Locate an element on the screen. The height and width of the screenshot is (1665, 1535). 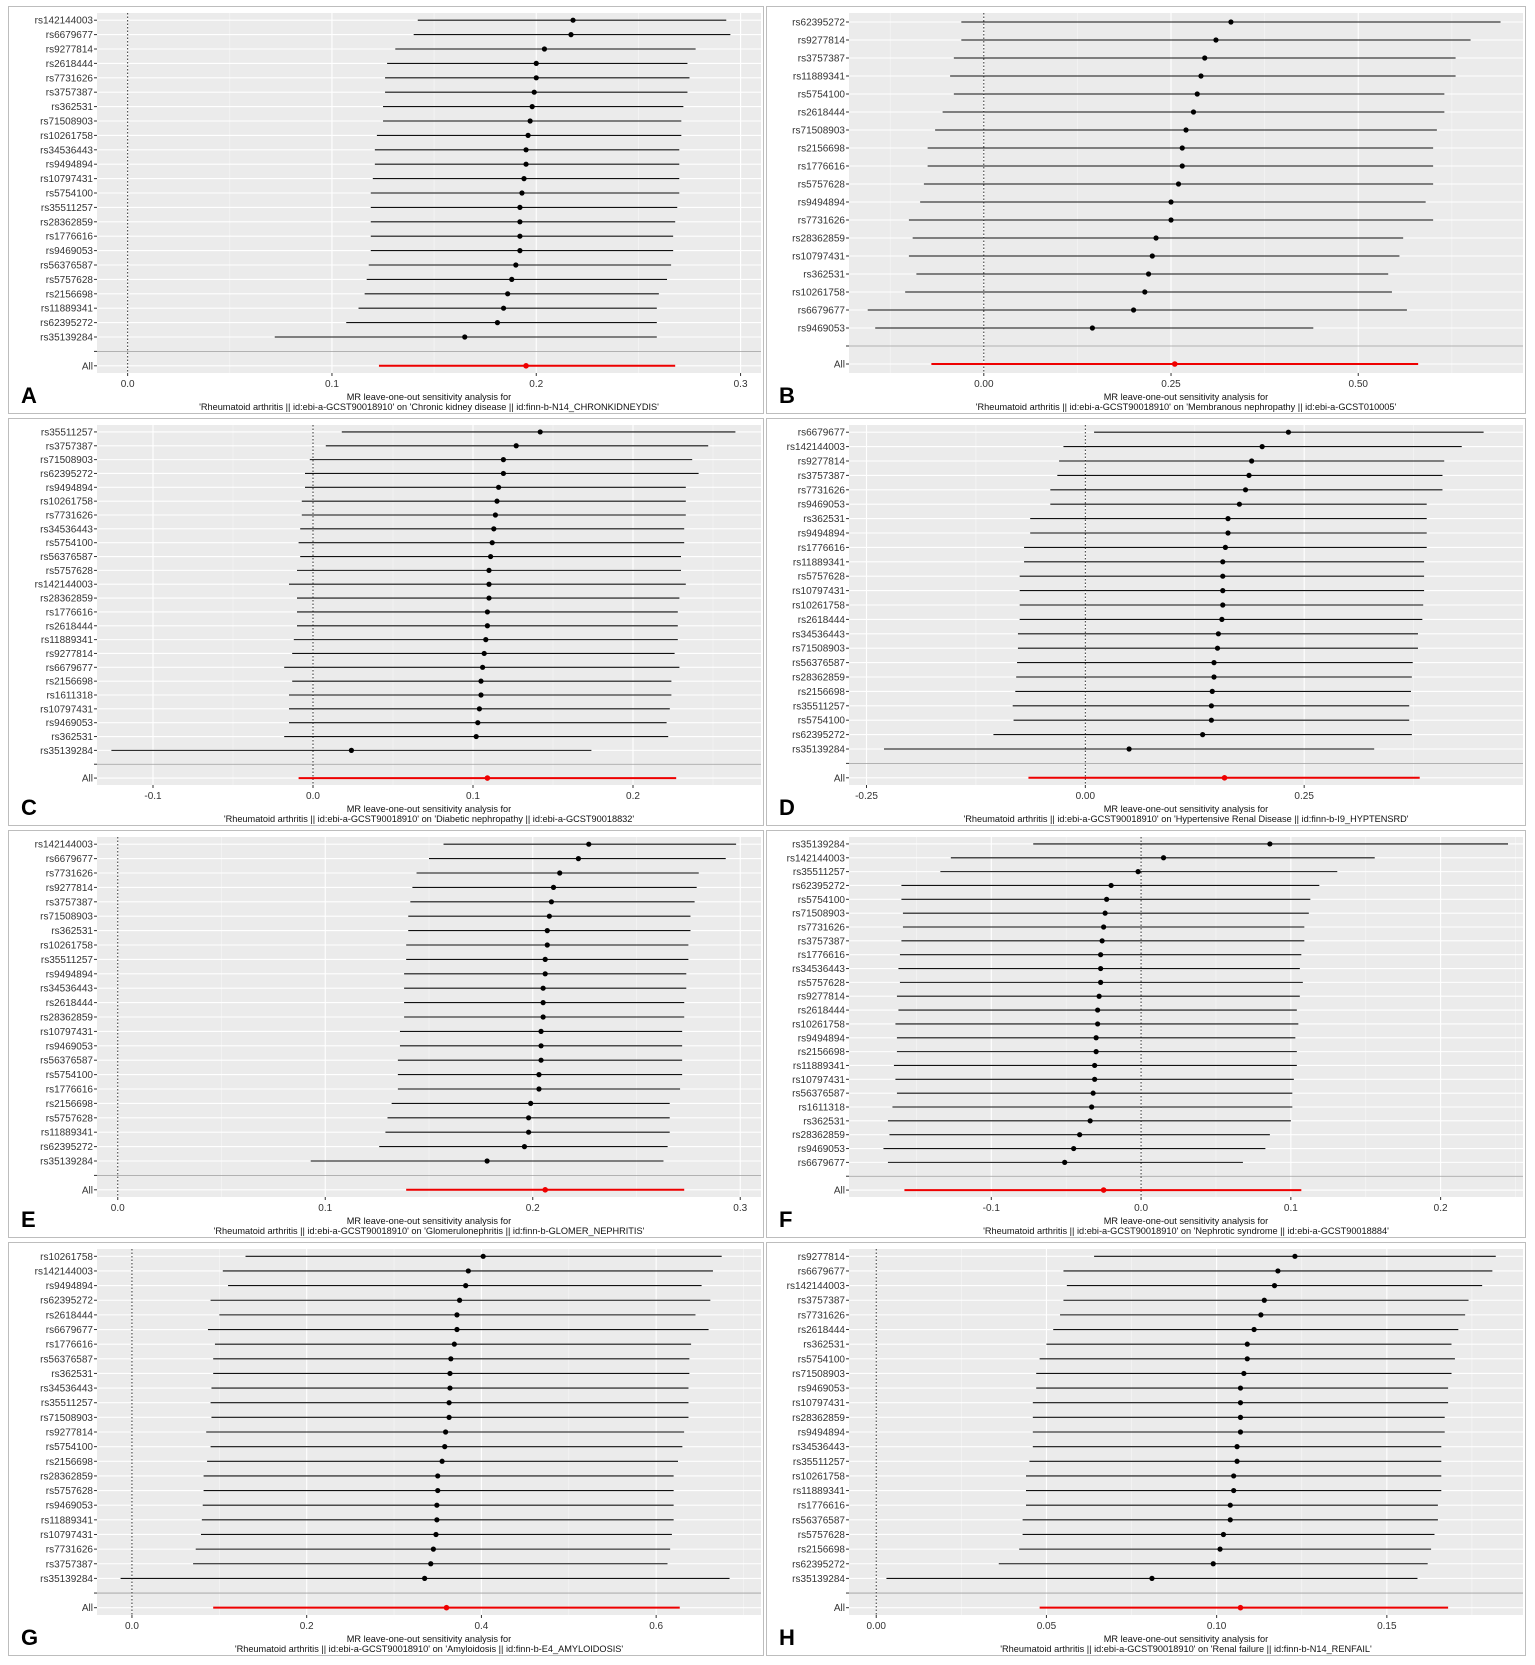
snp-label: rs2156698 is located at coordinates (822, 149).